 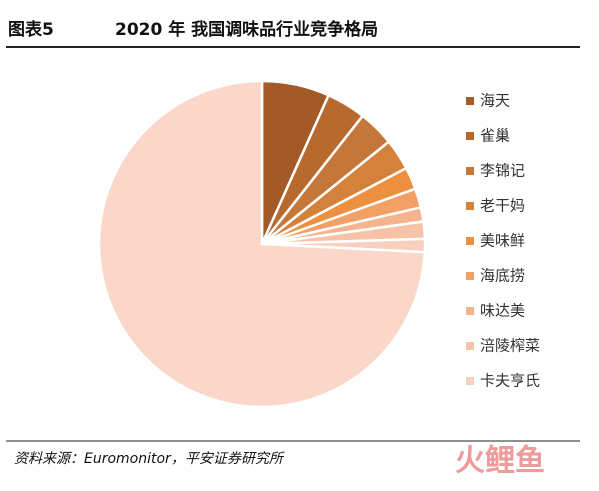 I want to click on legend-label: 李锦记, so click(x=502, y=171).